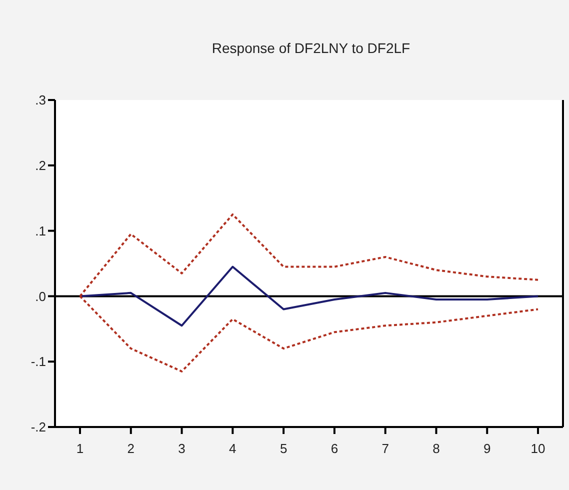  Describe the element at coordinates (40, 296) in the screenshot. I see `y-tick-label: .0` at that location.